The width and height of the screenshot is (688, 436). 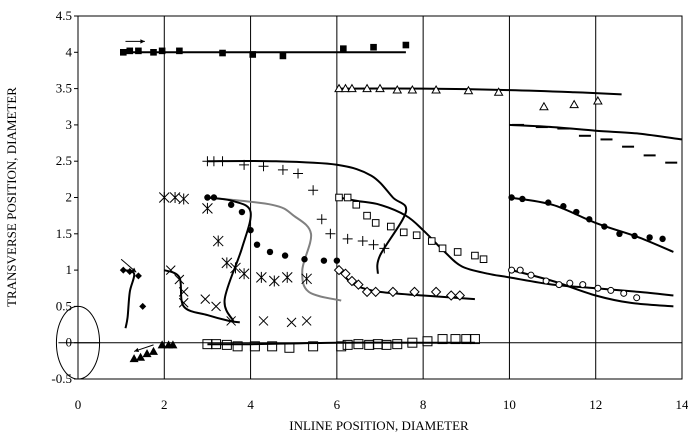 I want to click on cylinder, so click(x=78, y=342).